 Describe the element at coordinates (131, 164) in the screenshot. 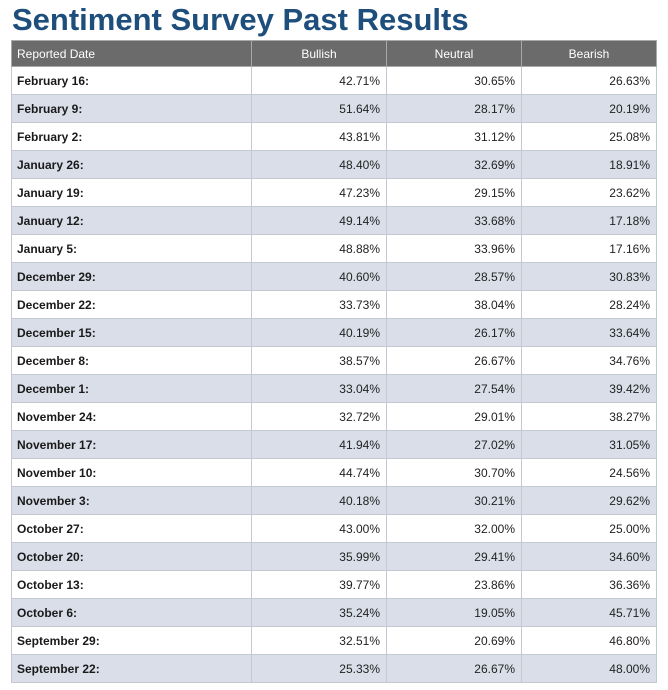

I see `cell-reported-date: January 26:` at that location.